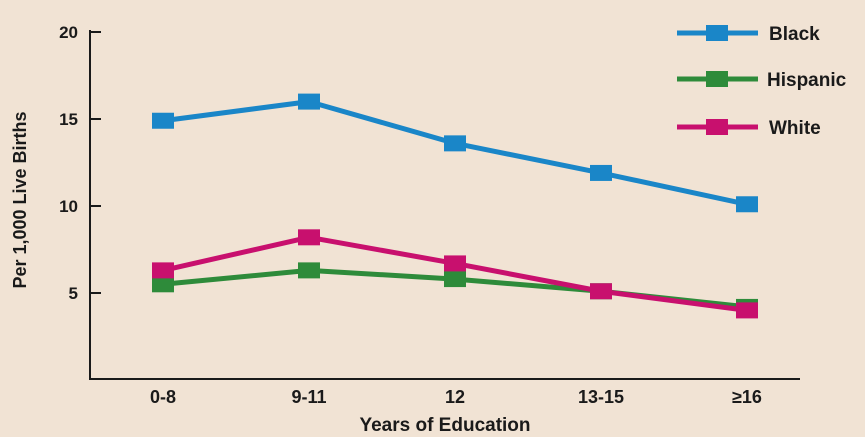 The height and width of the screenshot is (437, 865). I want to click on y-tick-label: 15, so click(68, 119).